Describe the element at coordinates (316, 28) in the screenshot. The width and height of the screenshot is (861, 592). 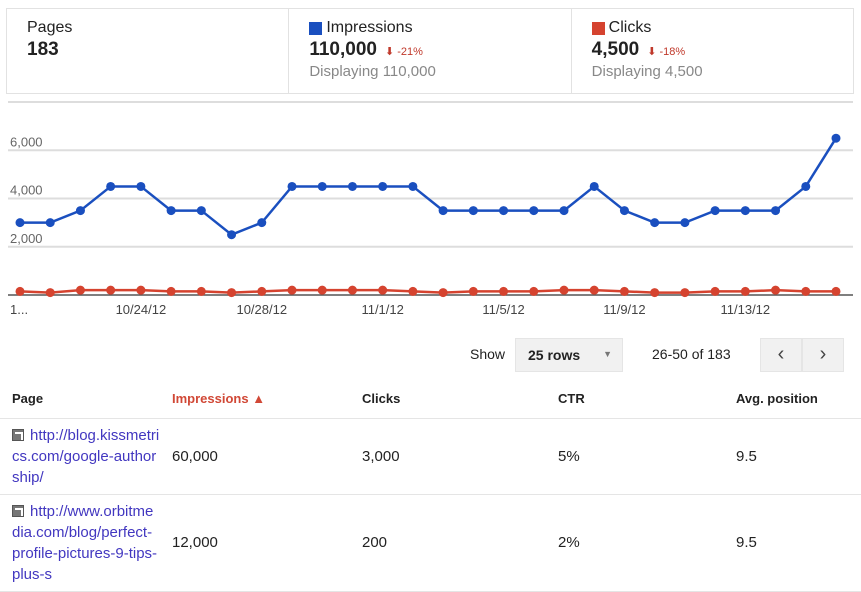
I see `impressions-swatch-icon` at that location.